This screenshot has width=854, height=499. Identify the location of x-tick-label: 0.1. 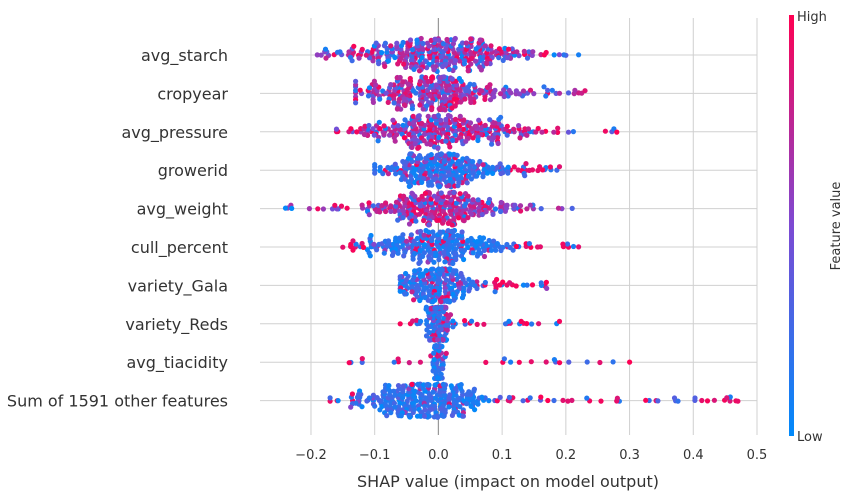
(502, 455).